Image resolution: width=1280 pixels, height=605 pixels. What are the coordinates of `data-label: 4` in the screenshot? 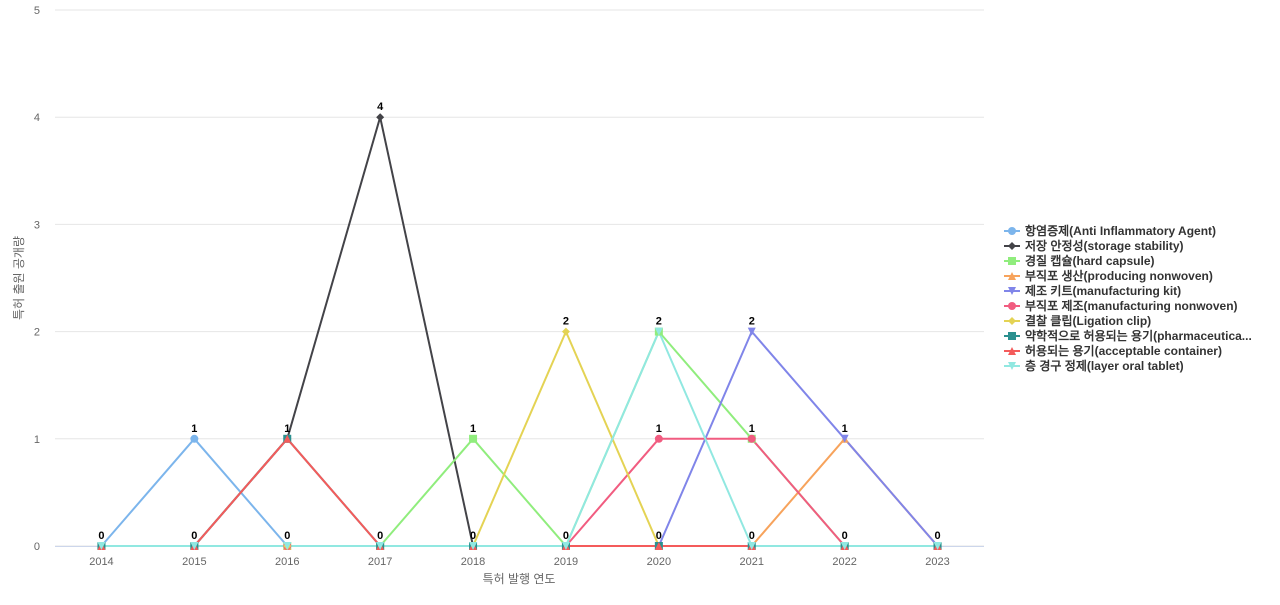 It's located at (380, 107).